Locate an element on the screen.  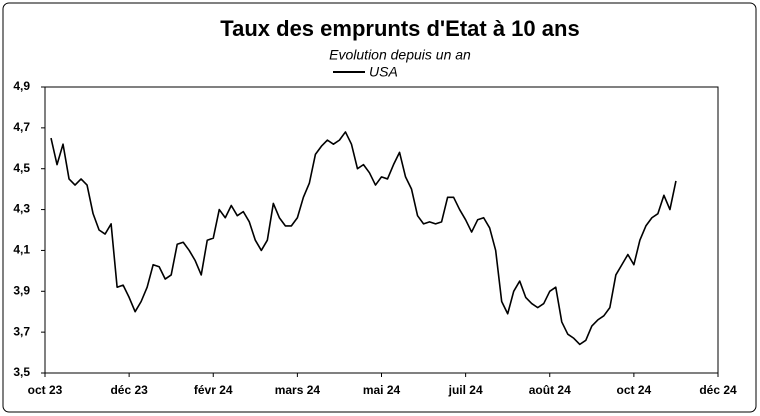
y-tick-label: 3,7 is located at coordinates (21, 331).